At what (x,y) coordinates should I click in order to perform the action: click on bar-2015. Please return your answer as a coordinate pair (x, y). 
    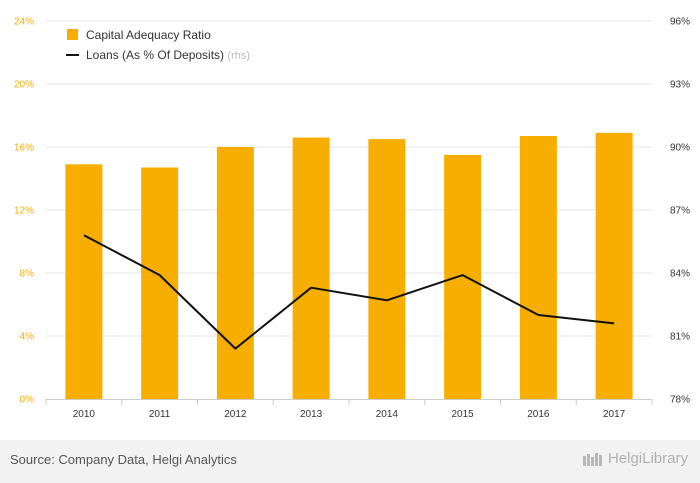
    Looking at the image, I should click on (463, 276).